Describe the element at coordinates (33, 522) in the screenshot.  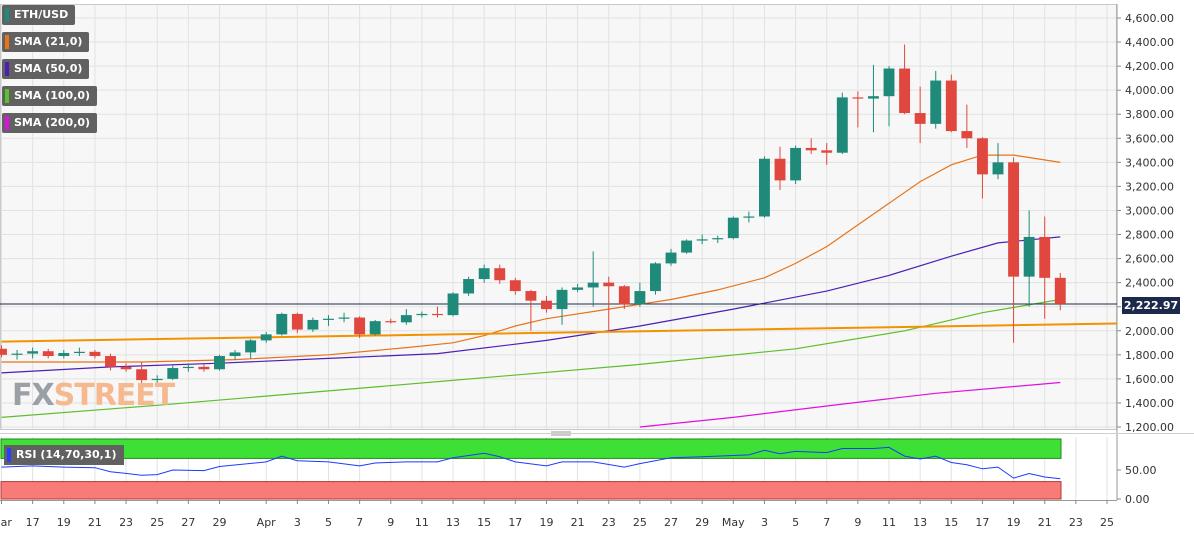
I see `x-tick-label-1: 17` at that location.